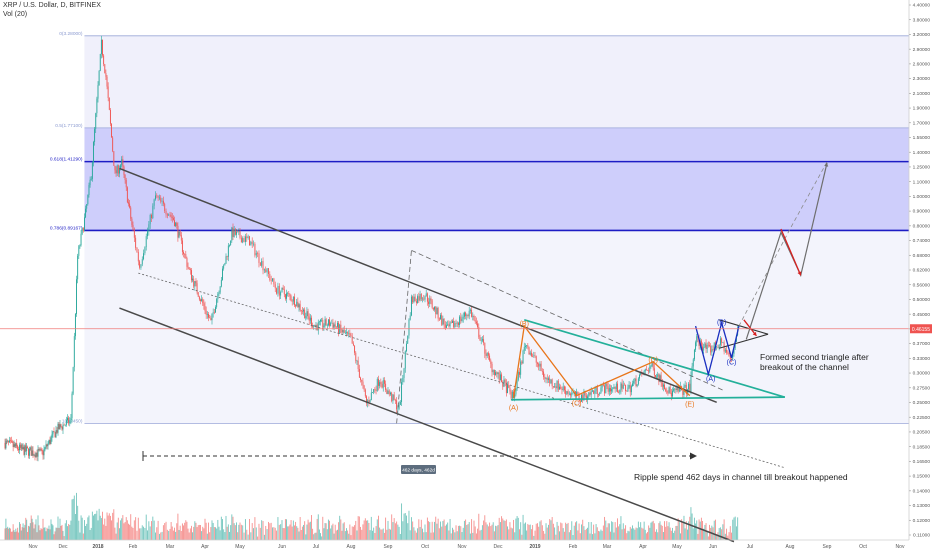 The image size is (932, 550). What do you see at coordinates (922, 79) in the screenshot?
I see `price-tick-label: 2.30000` at bounding box center [922, 79].